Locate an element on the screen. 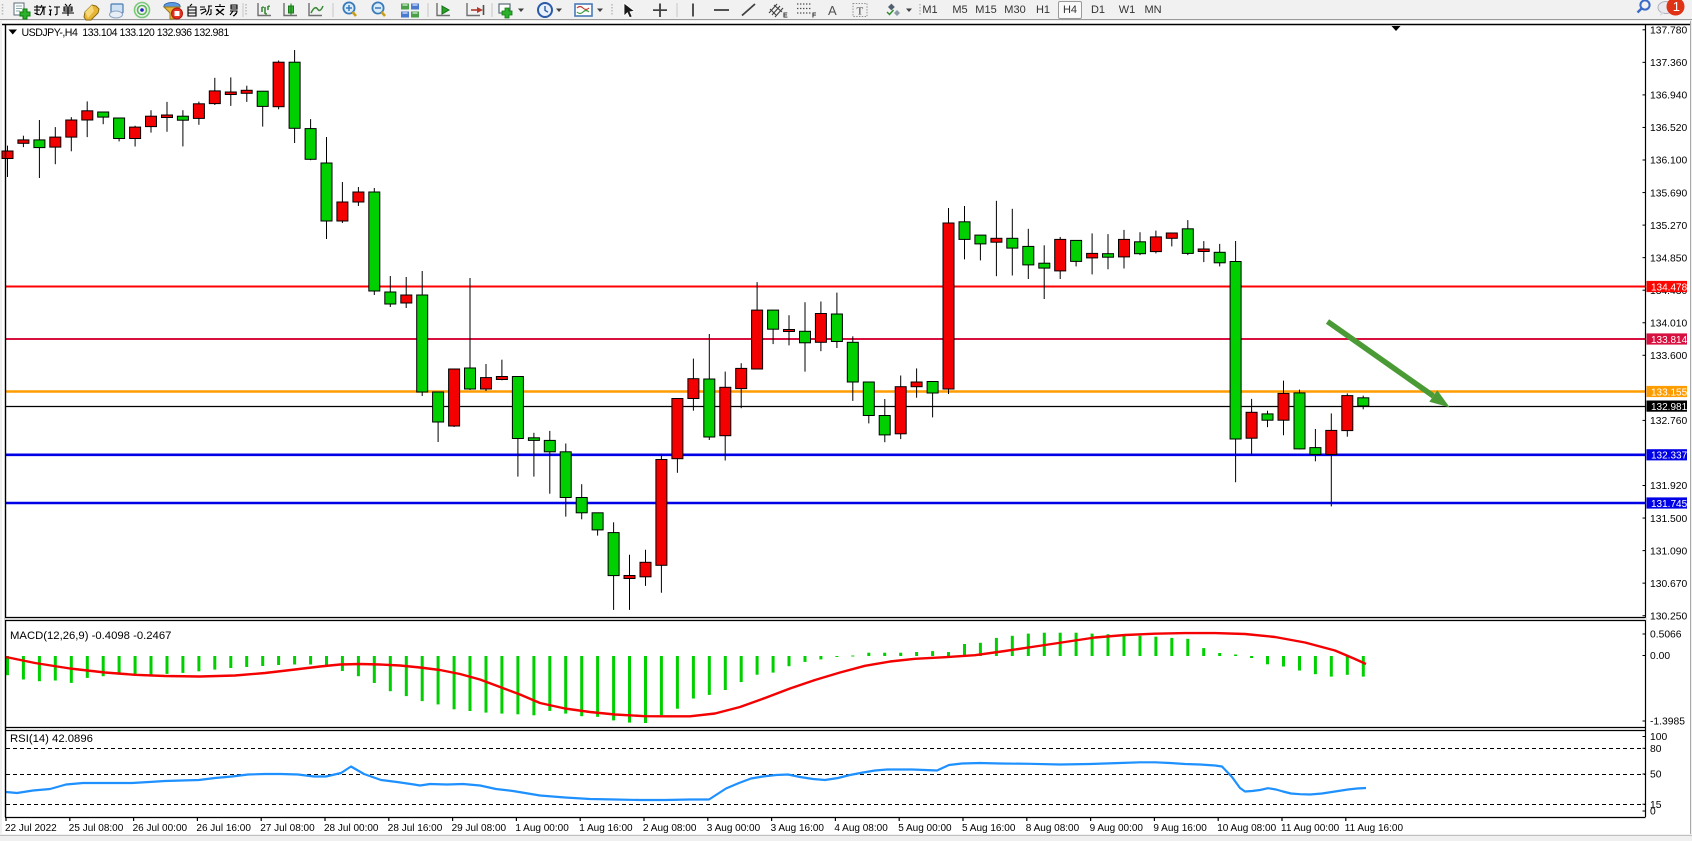 Image resolution: width=1692 pixels, height=841 pixels. svg-text: 133.600 is located at coordinates (1668, 356).